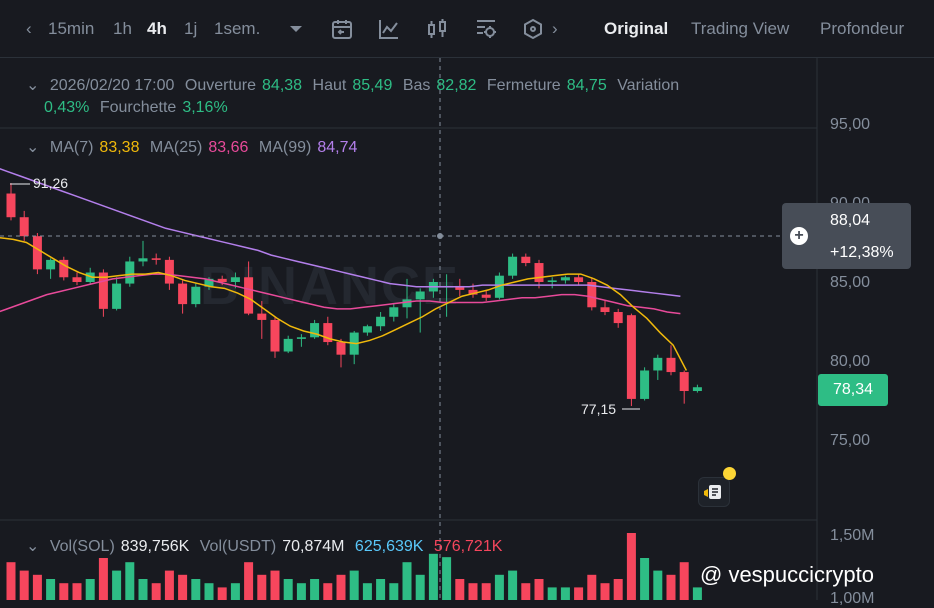  I want to click on close-label: Fermeture, so click(523, 85).